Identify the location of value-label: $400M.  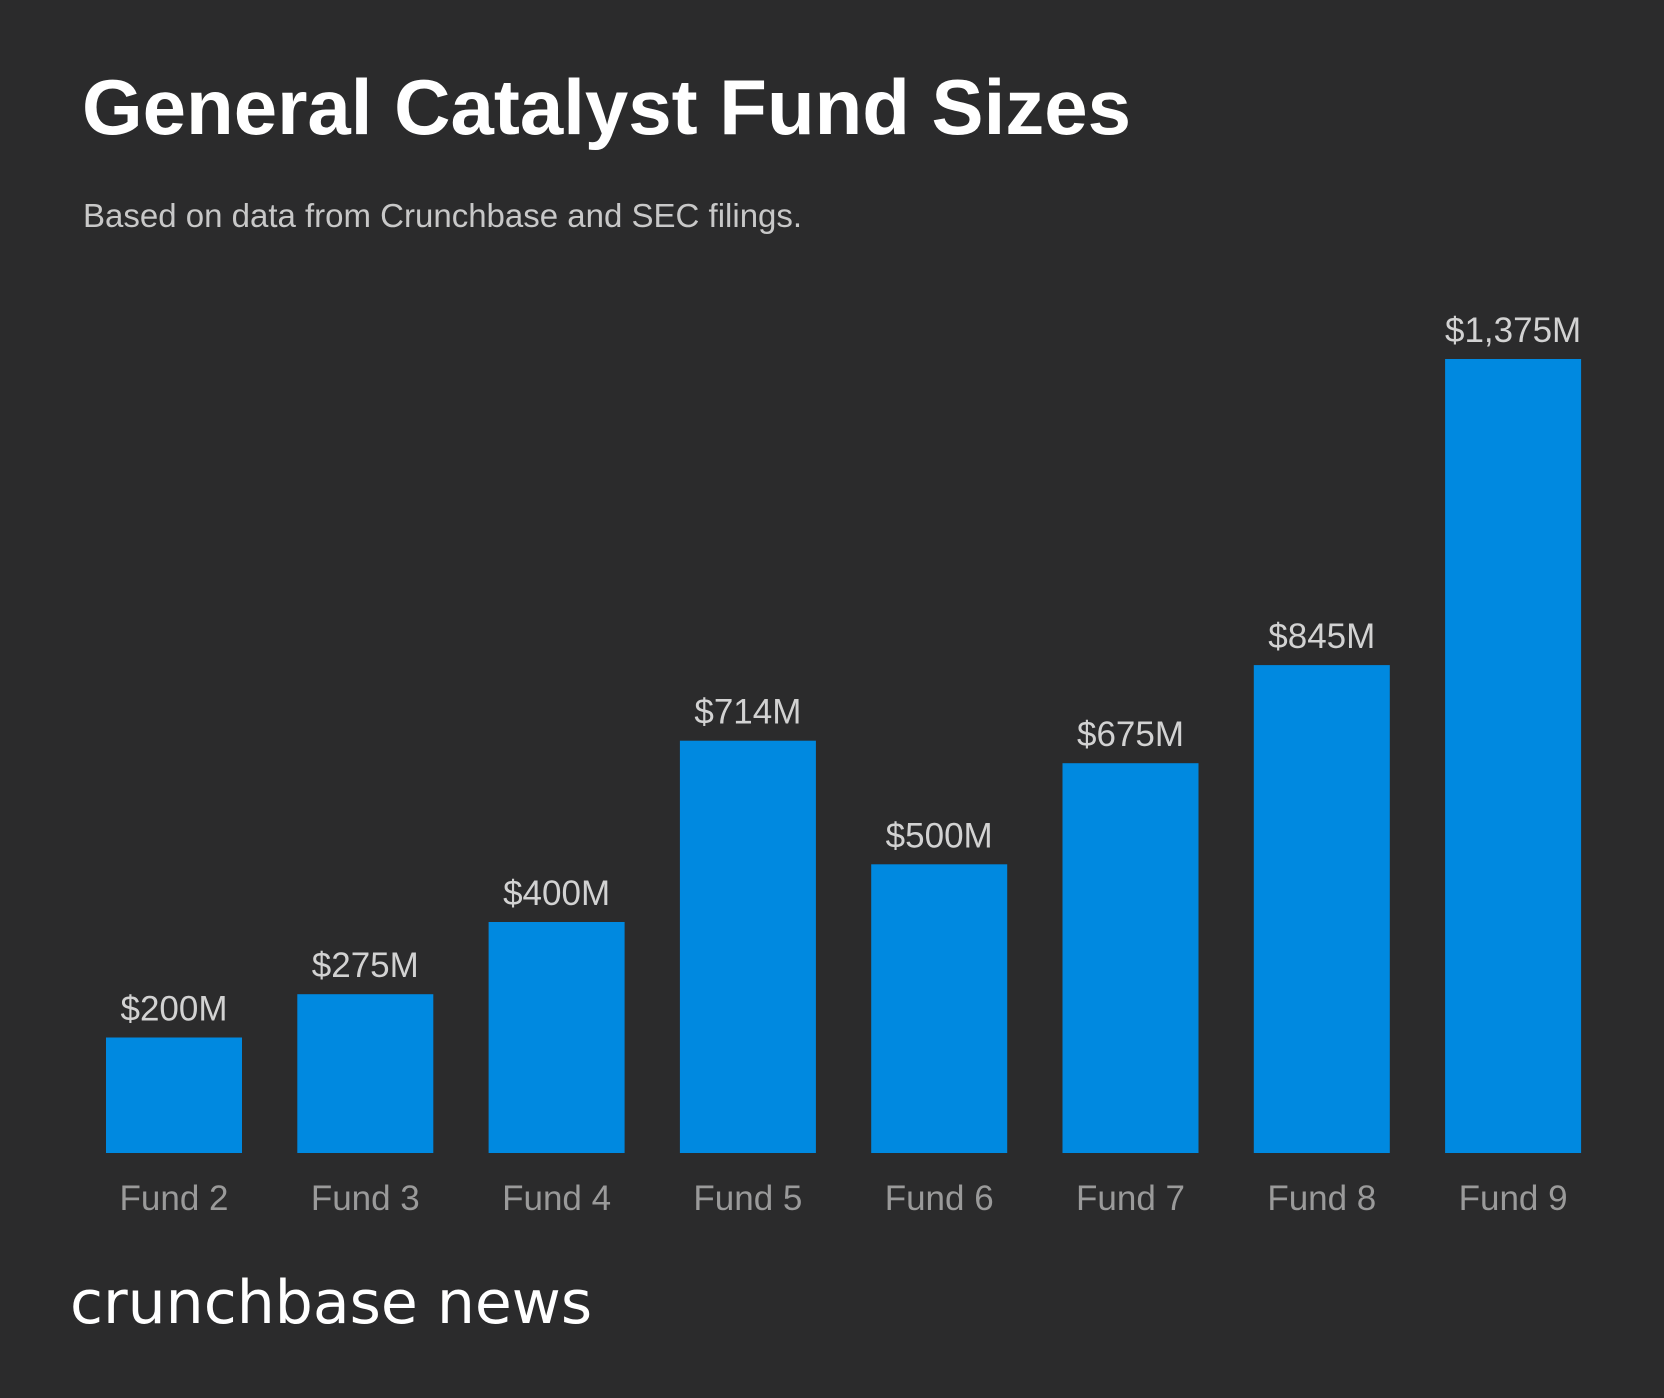
(556, 893).